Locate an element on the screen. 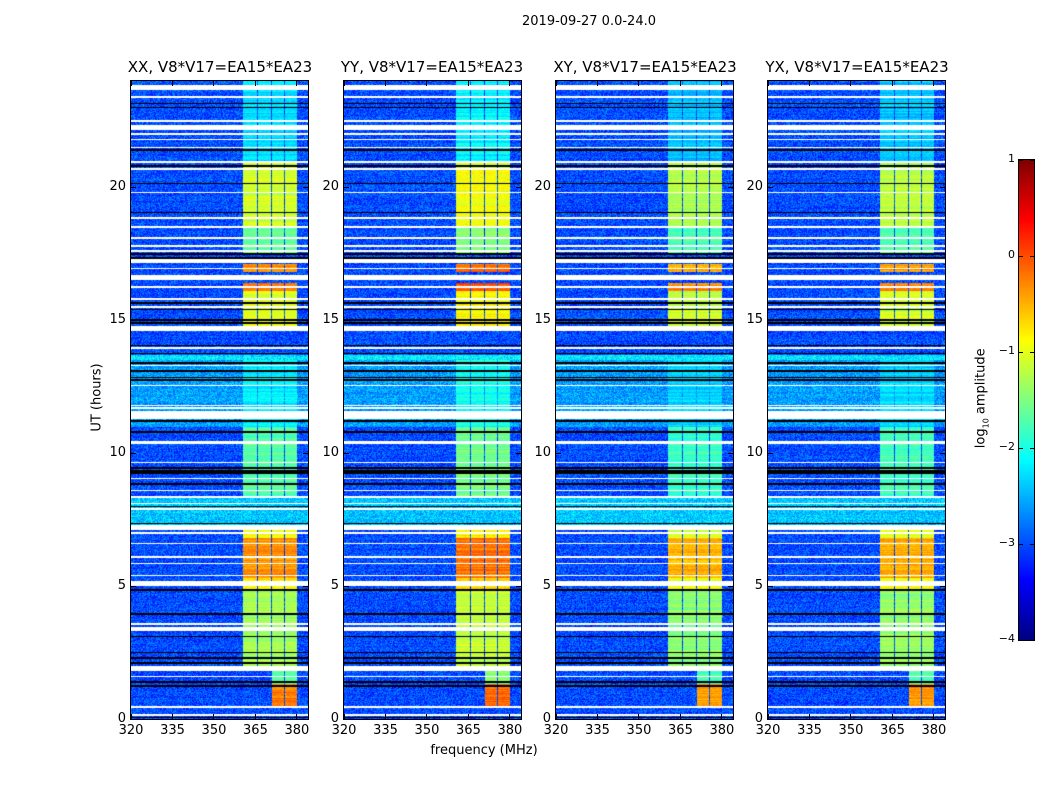 This screenshot has width=1050, height=800. colorbar-tick-label: 1 is located at coordinates (1011, 158).